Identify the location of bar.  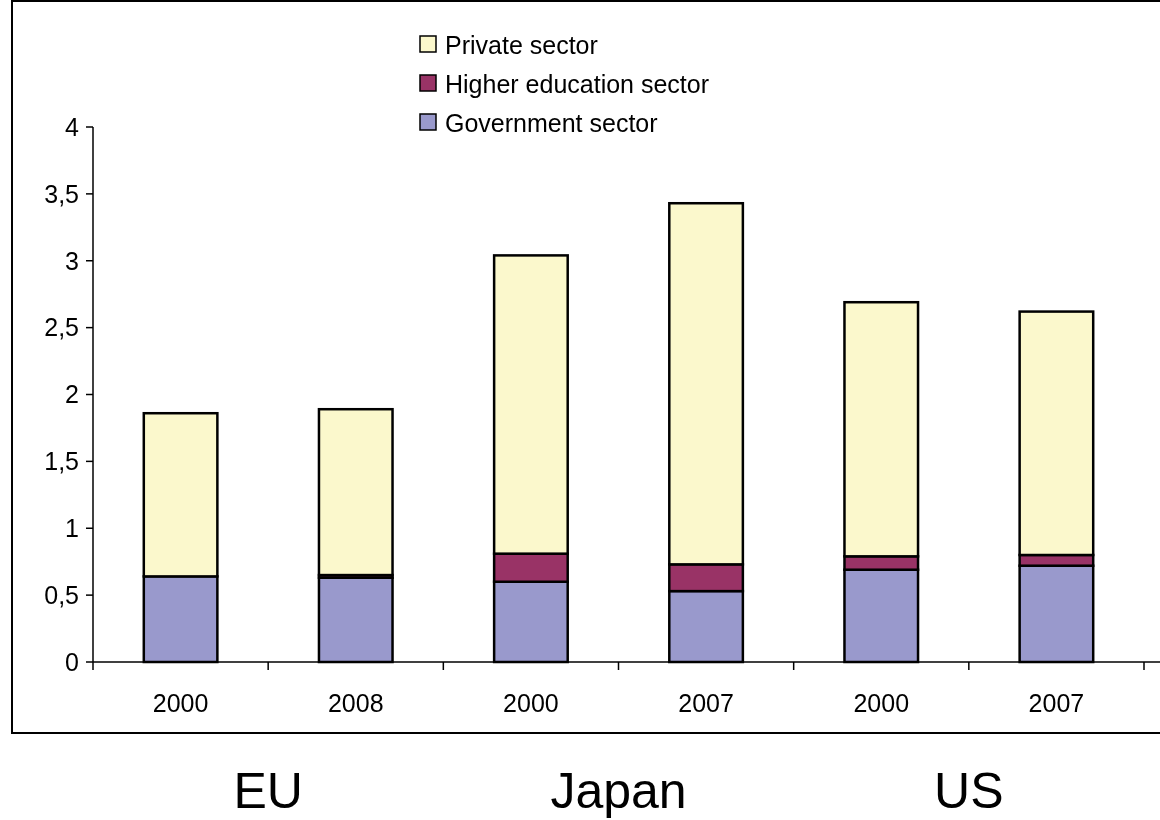
(355, 492).